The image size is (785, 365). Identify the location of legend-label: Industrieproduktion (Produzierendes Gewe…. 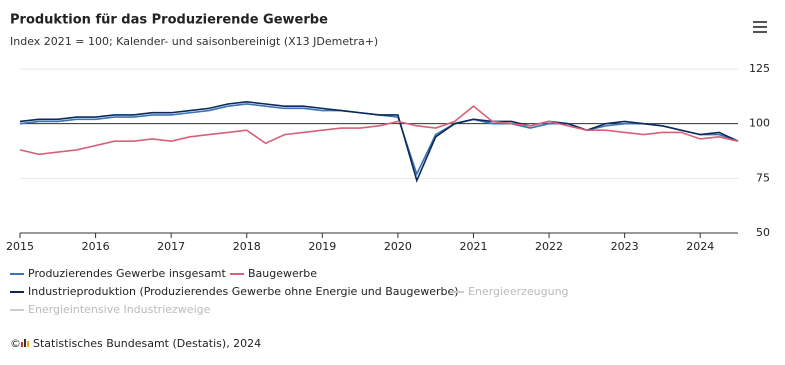
(243, 291).